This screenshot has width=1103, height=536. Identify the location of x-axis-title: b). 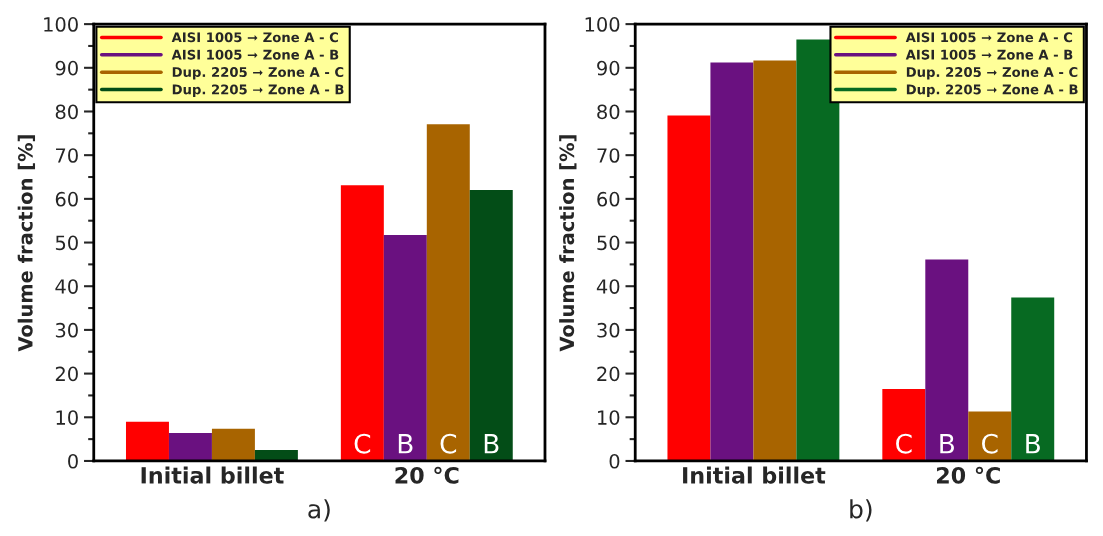
(861, 510).